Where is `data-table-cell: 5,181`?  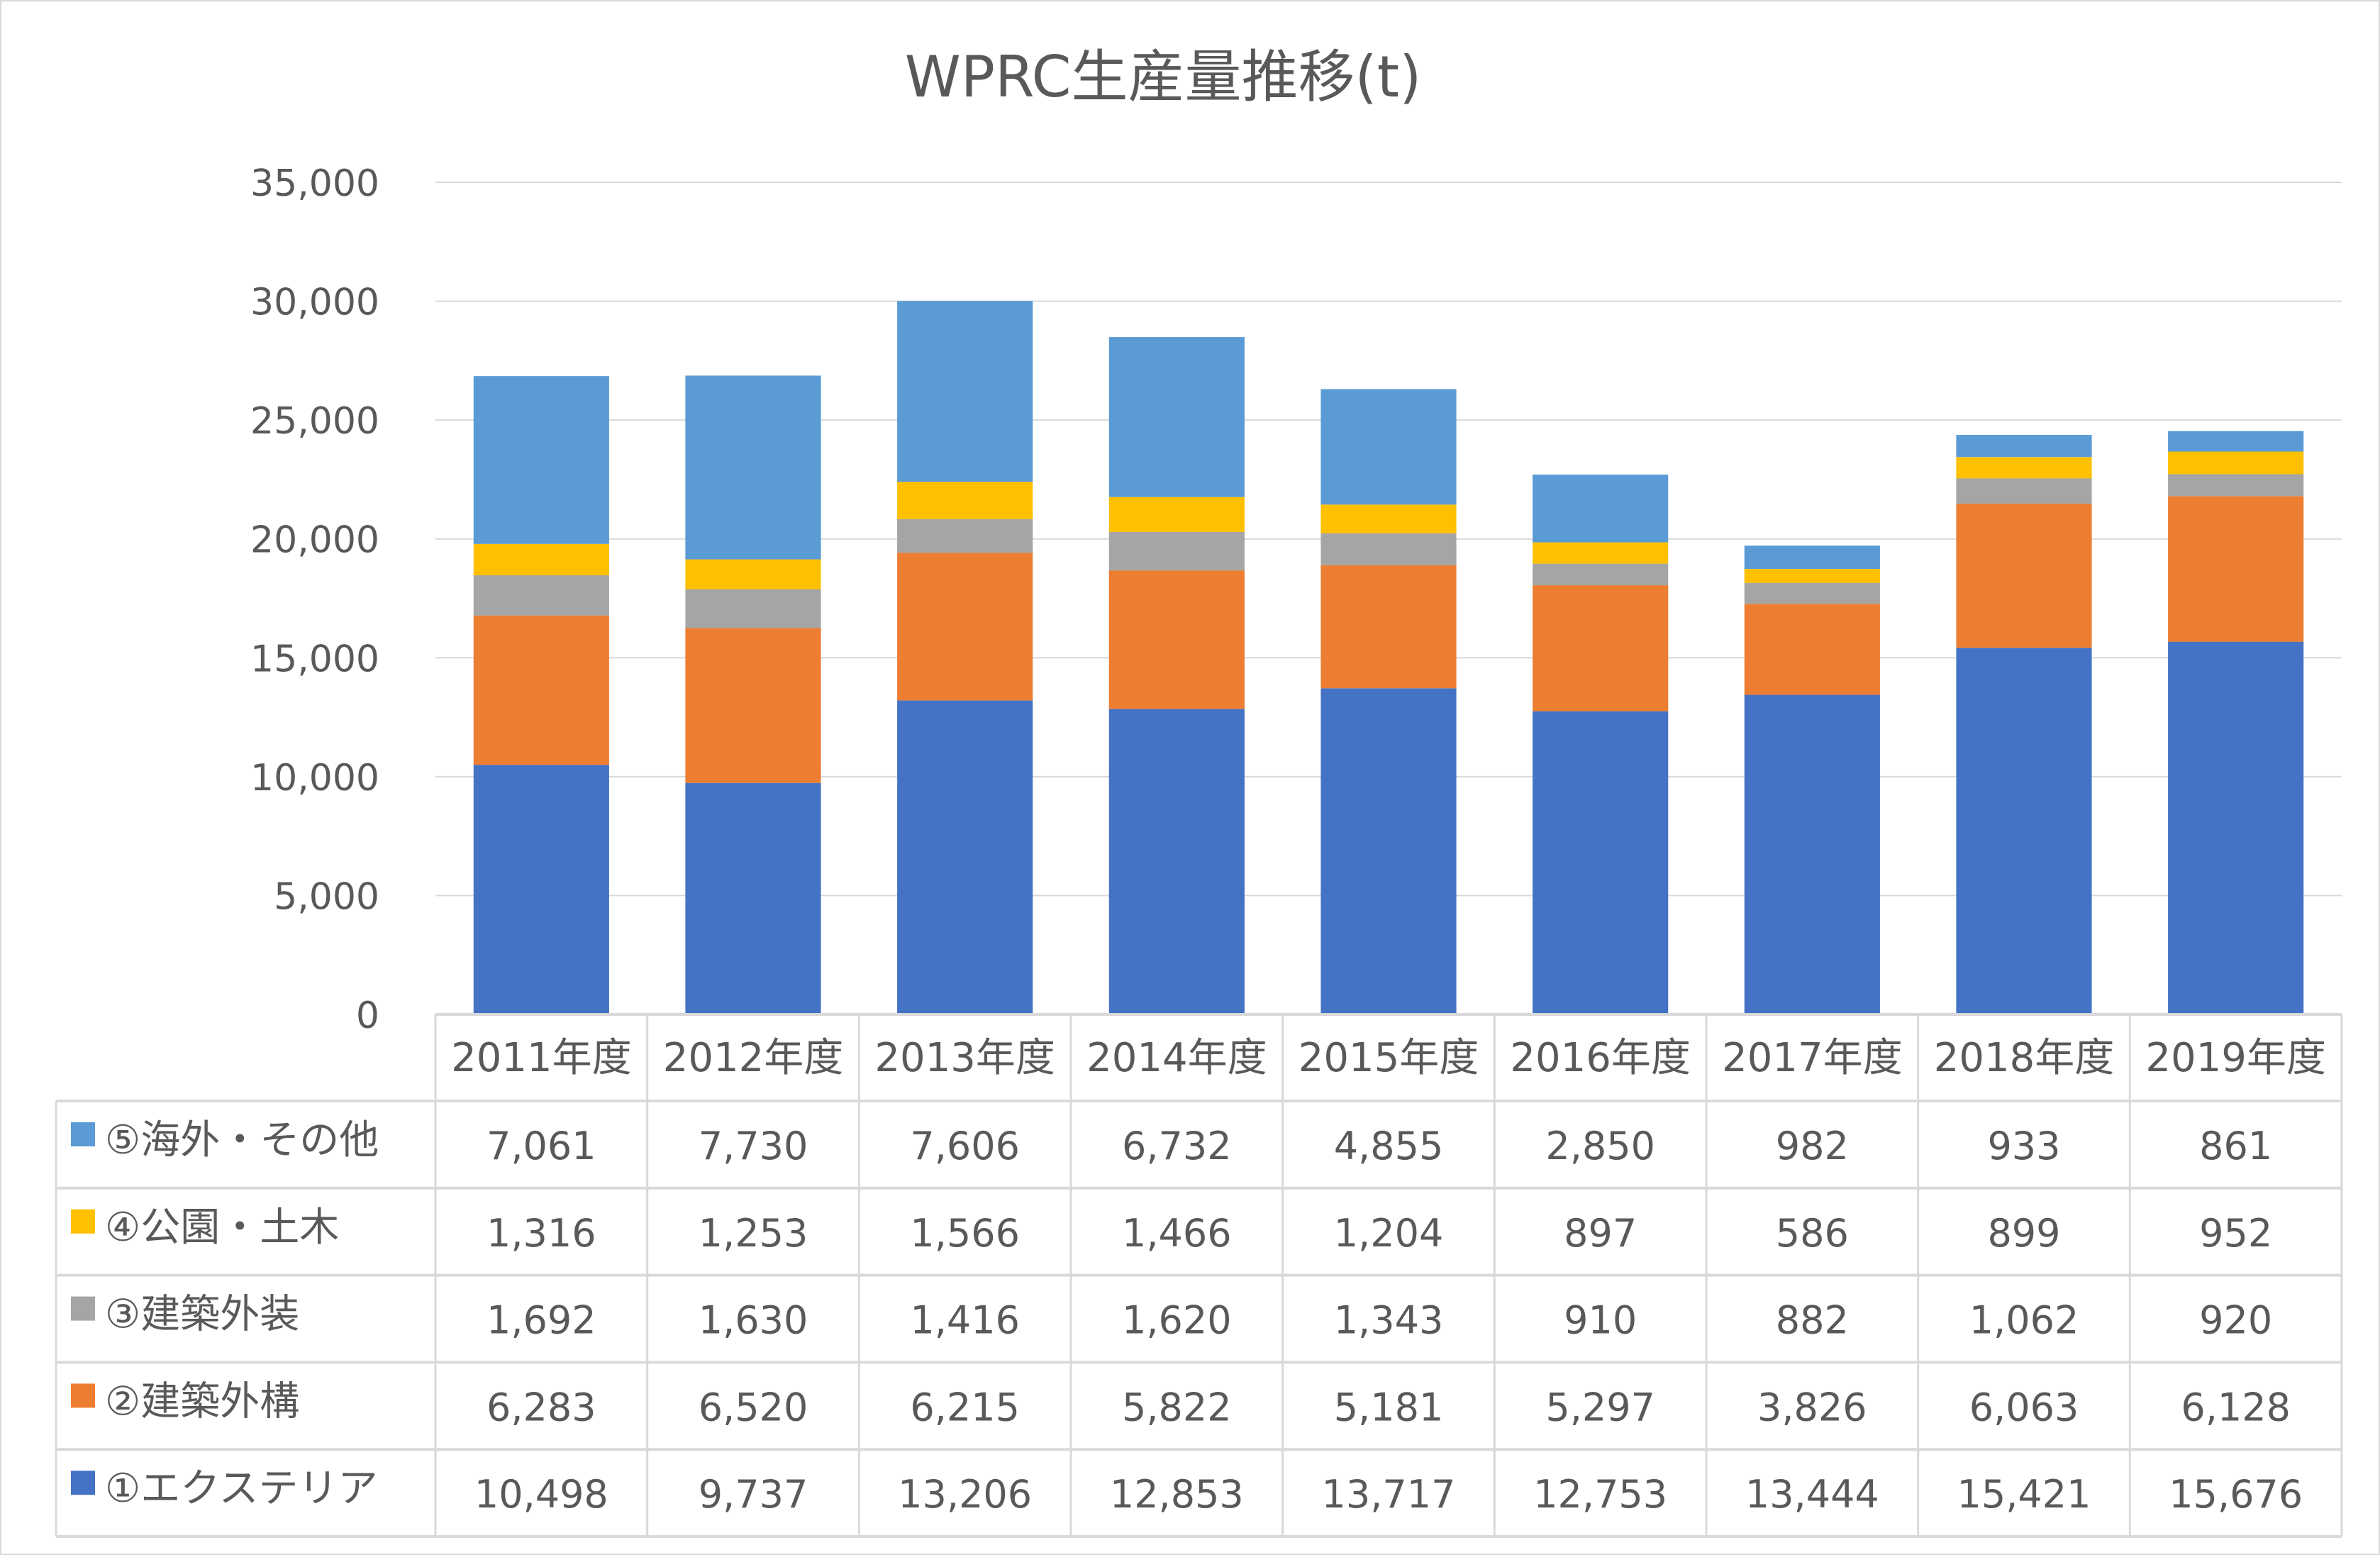
data-table-cell: 5,181 is located at coordinates (1389, 1407).